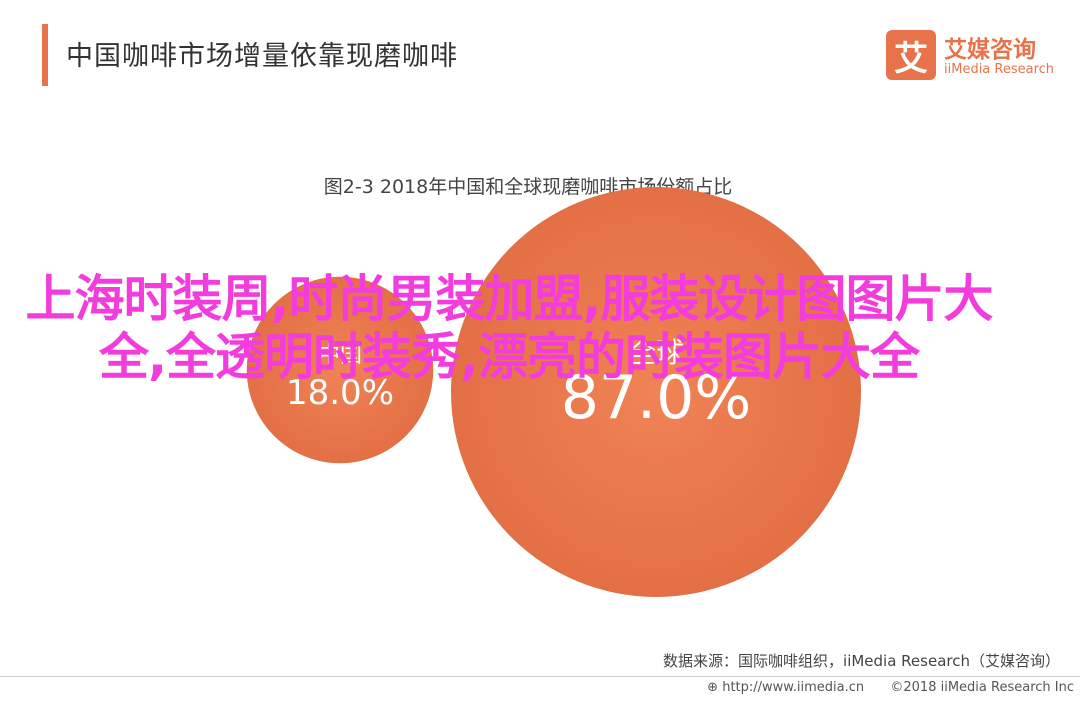 Image resolution: width=1080 pixels, height=702 pixels. What do you see at coordinates (509, 328) in the screenshot?
I see `overlay-caption: 上海时装周,时尚男装加盟,服装设计图图片大全,全透明时装秀,漂亮的时装图片大全` at bounding box center [509, 328].